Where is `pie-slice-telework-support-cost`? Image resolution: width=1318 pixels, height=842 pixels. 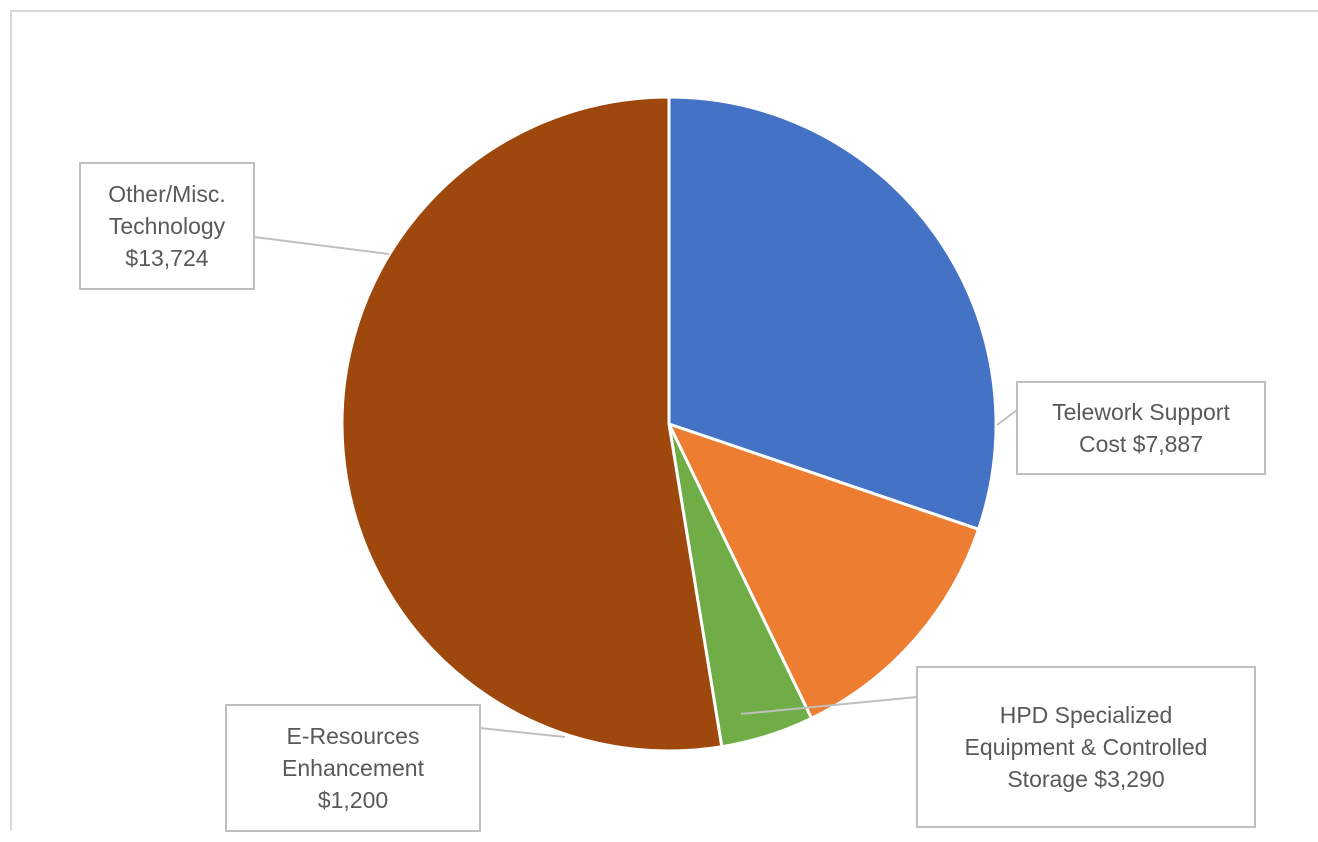
pie-slice-telework-support-cost is located at coordinates (832, 313).